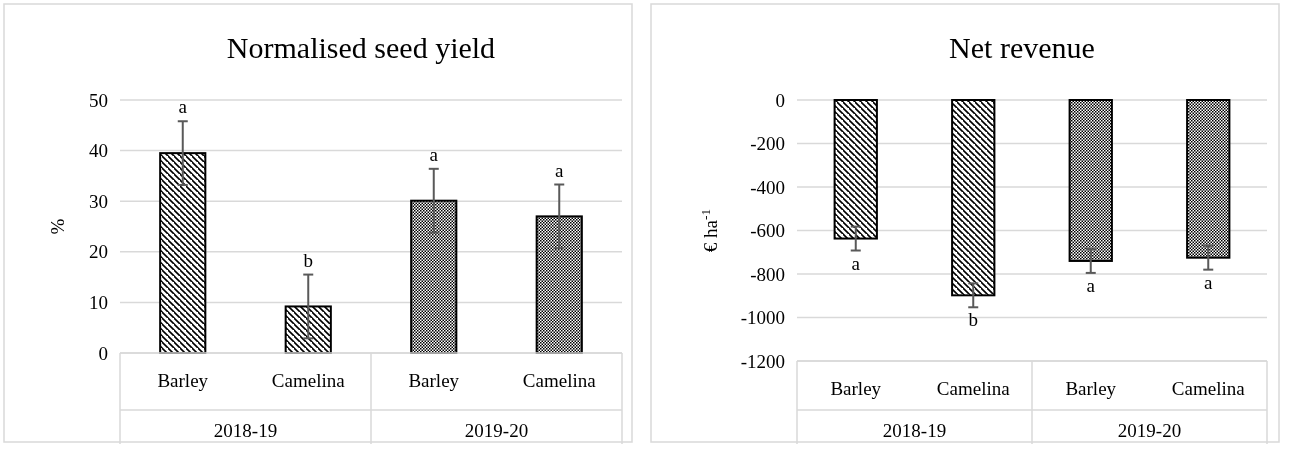 This screenshot has height=457, width=1291. Describe the element at coordinates (767, 231) in the screenshot. I see `y-tick-label: -600` at that location.